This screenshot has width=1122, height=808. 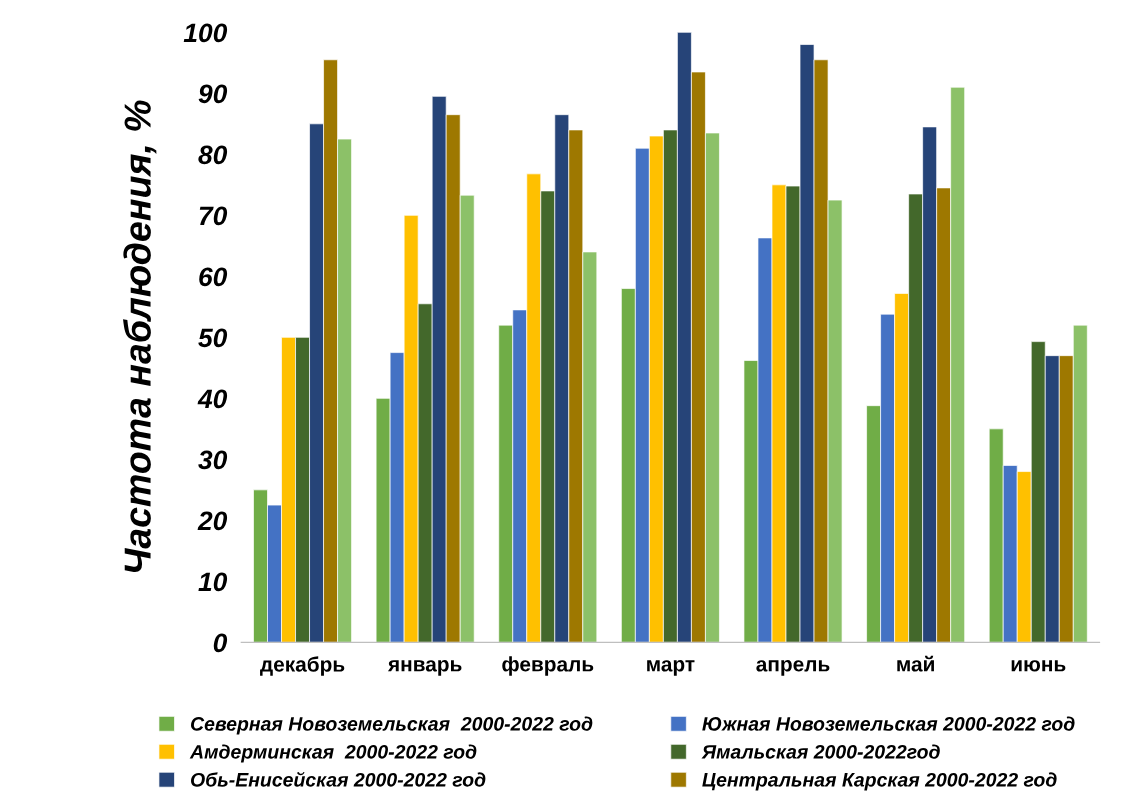 I want to click on y-tick-label: 30, so click(x=213, y=460).